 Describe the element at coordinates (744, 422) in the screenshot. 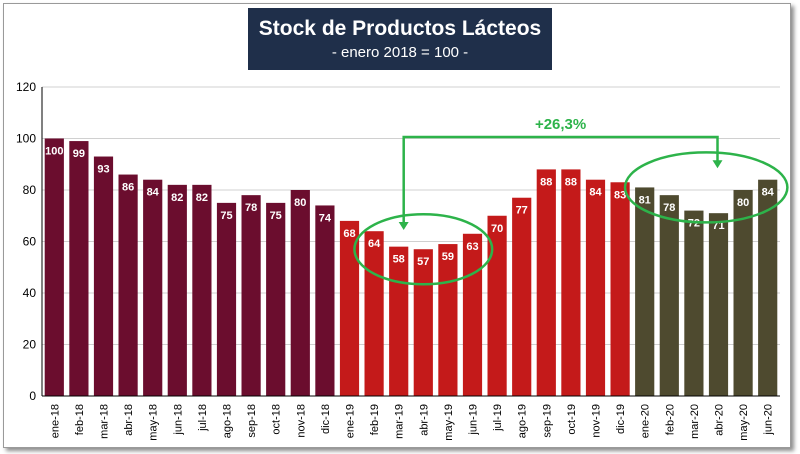

I see `x-tick-label: may-20` at that location.